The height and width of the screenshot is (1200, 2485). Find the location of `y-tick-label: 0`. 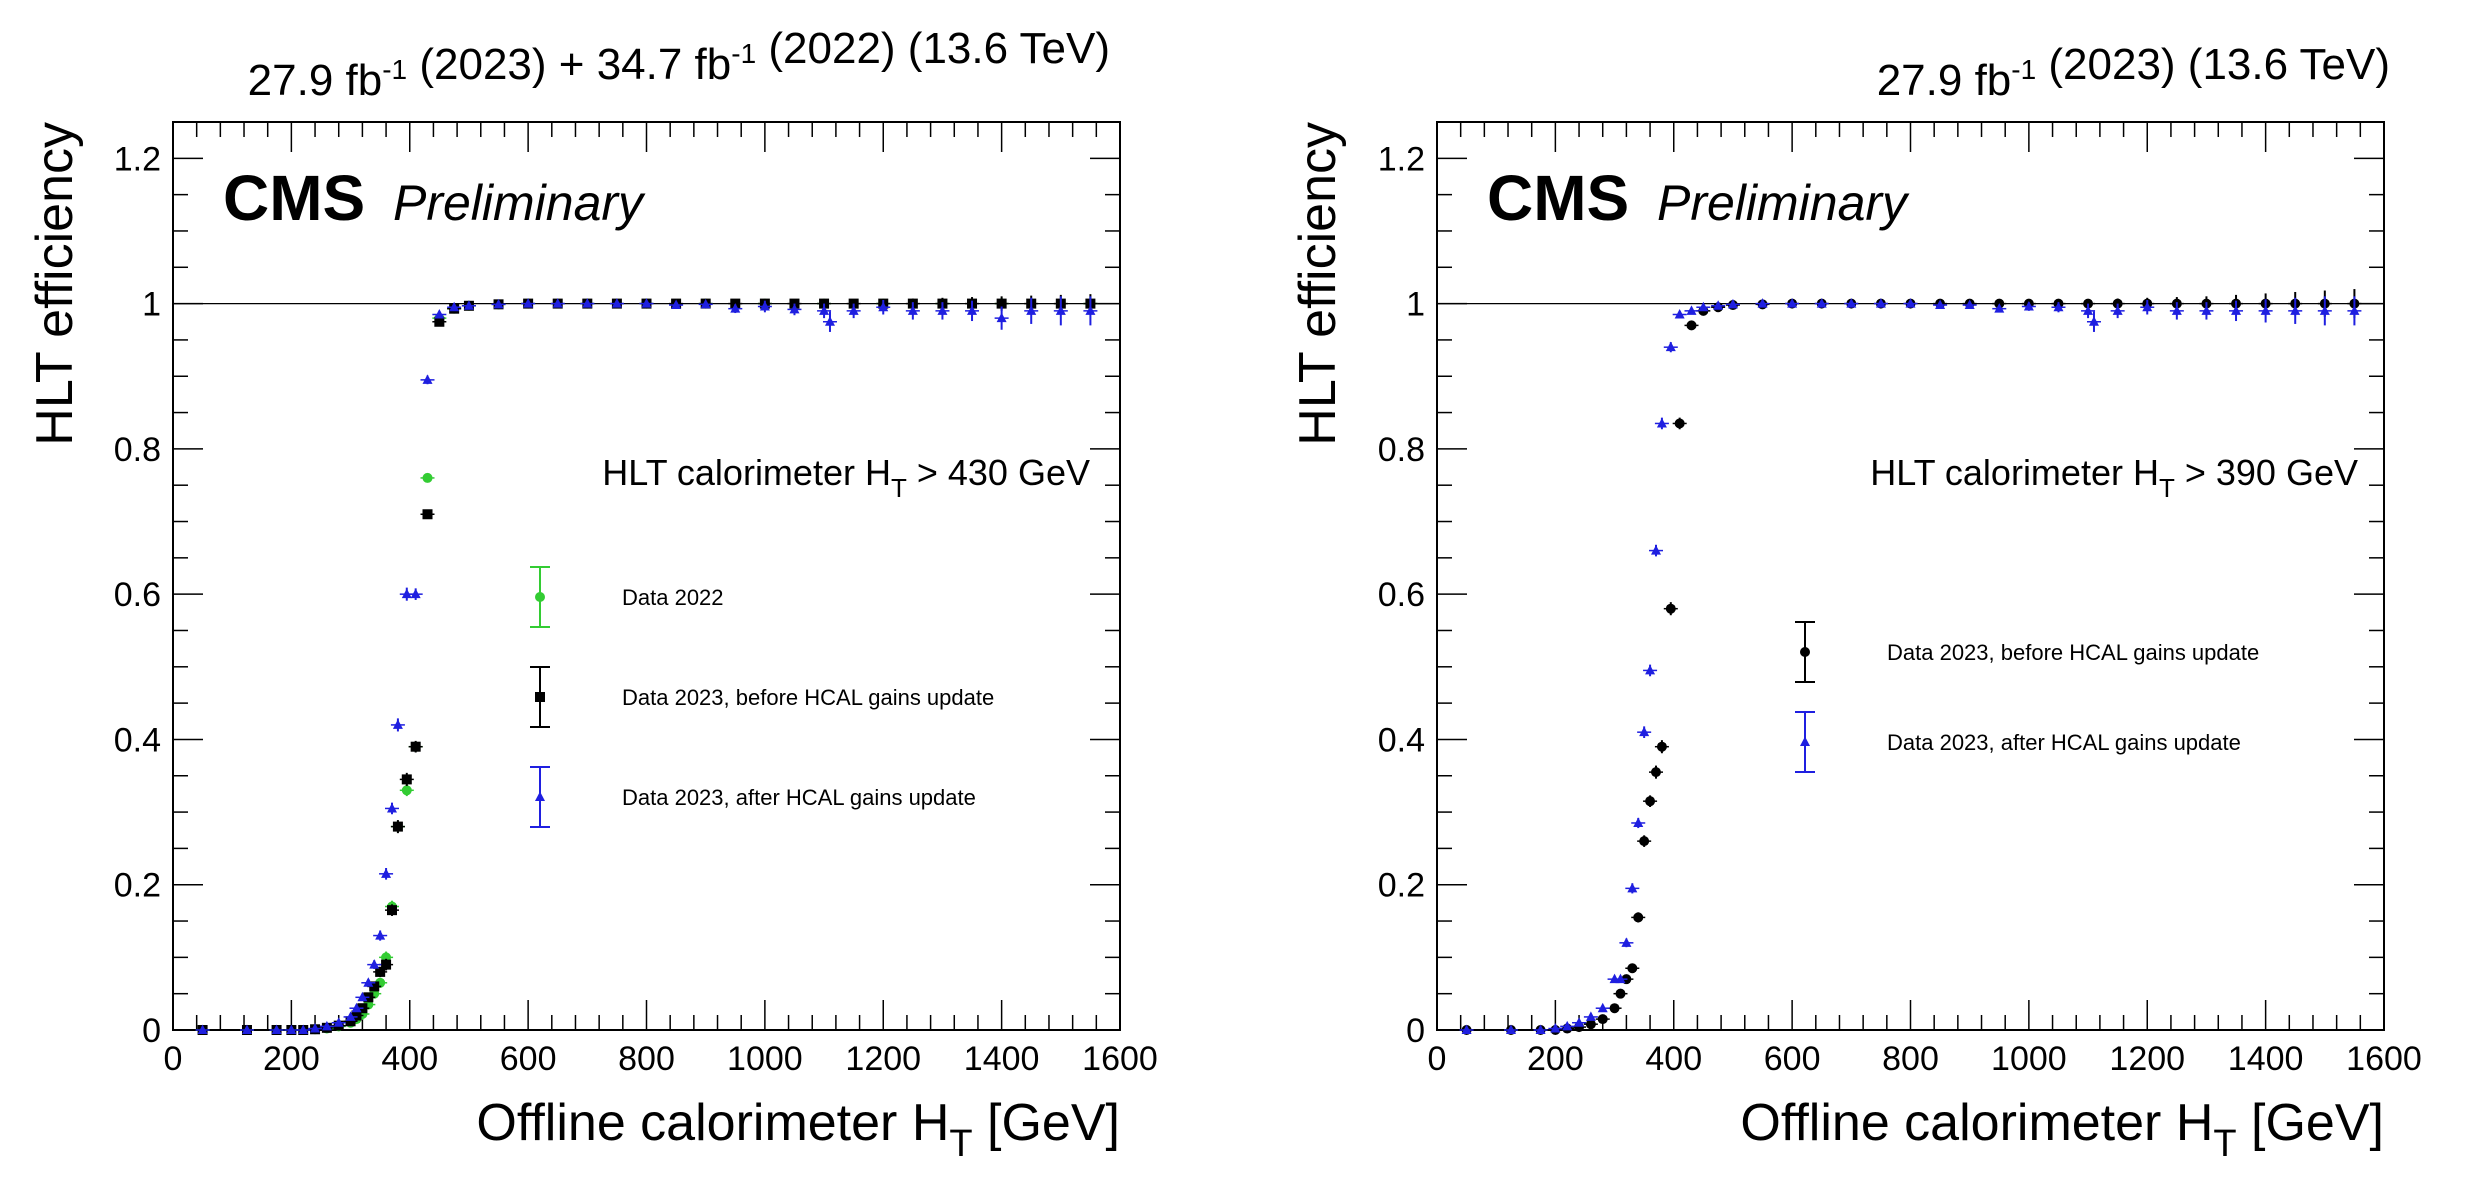

y-tick-label: 0 is located at coordinates (1415, 1031).